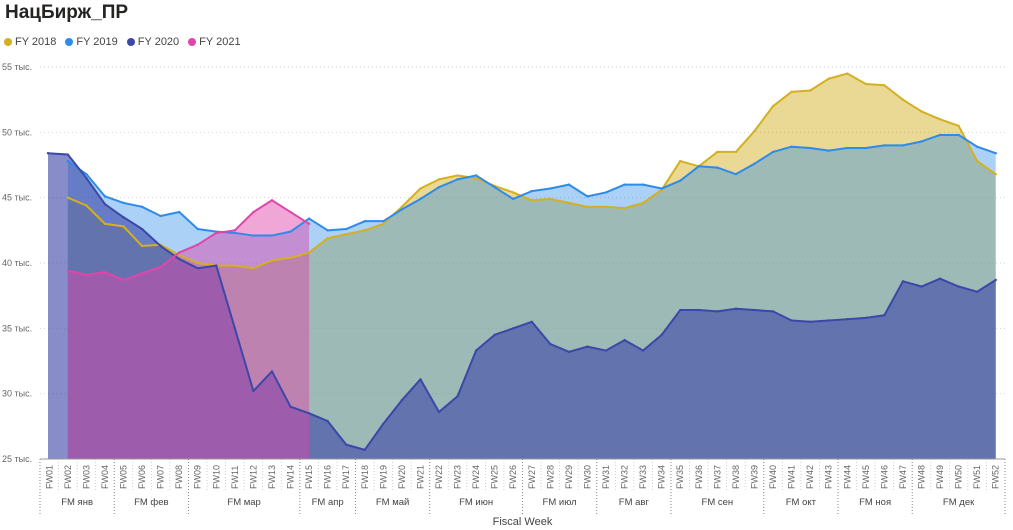  Describe the element at coordinates (866, 148) in the screenshot. I see `point-fy-2019-FW45` at that location.